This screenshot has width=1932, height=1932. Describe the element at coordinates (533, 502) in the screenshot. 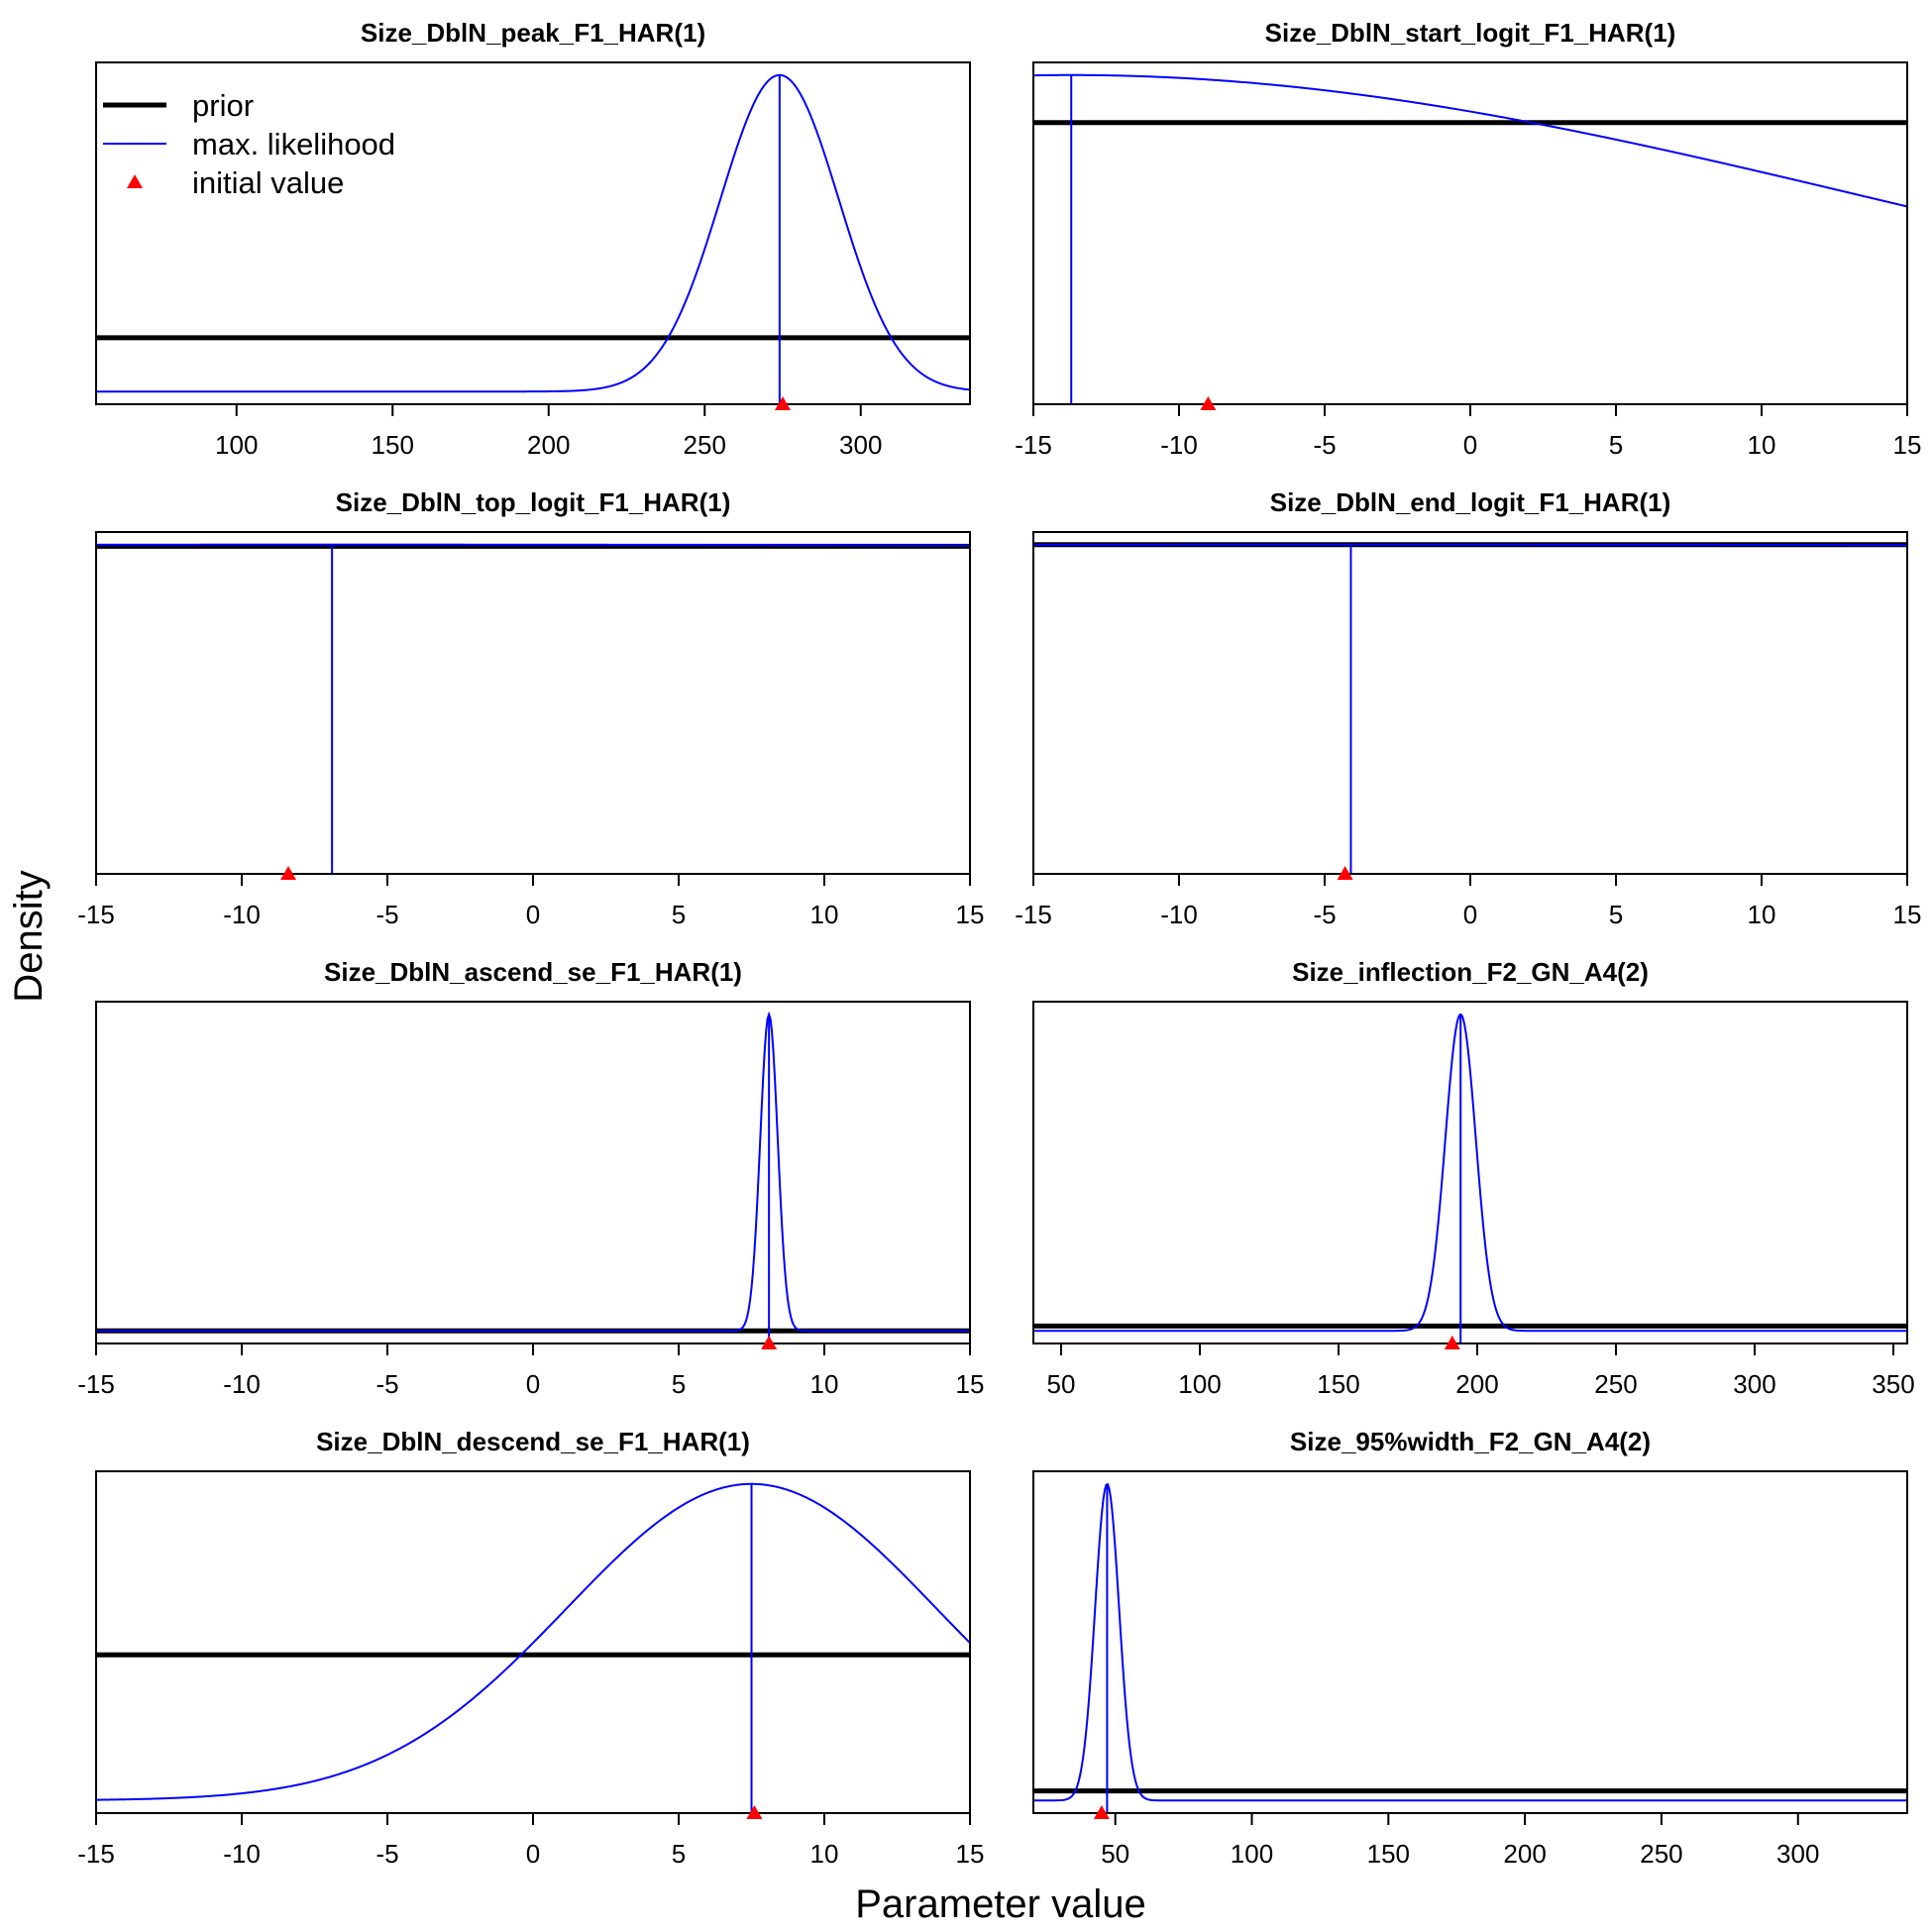

I see `panel-title: Size_DblN_top_logit_F1_HAR(1)` at that location.